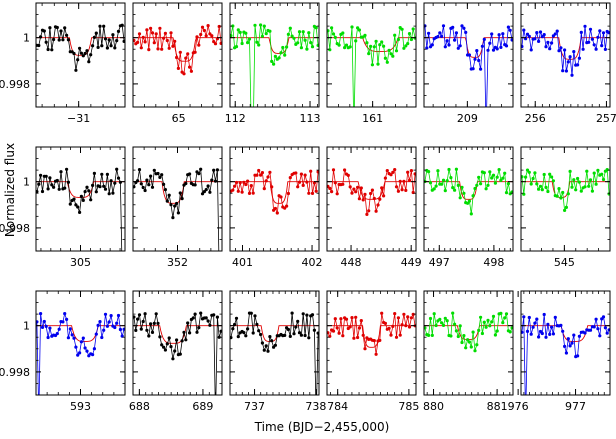 The image size is (616, 439). I want to click on x-tick-label: 593, so click(80, 406).